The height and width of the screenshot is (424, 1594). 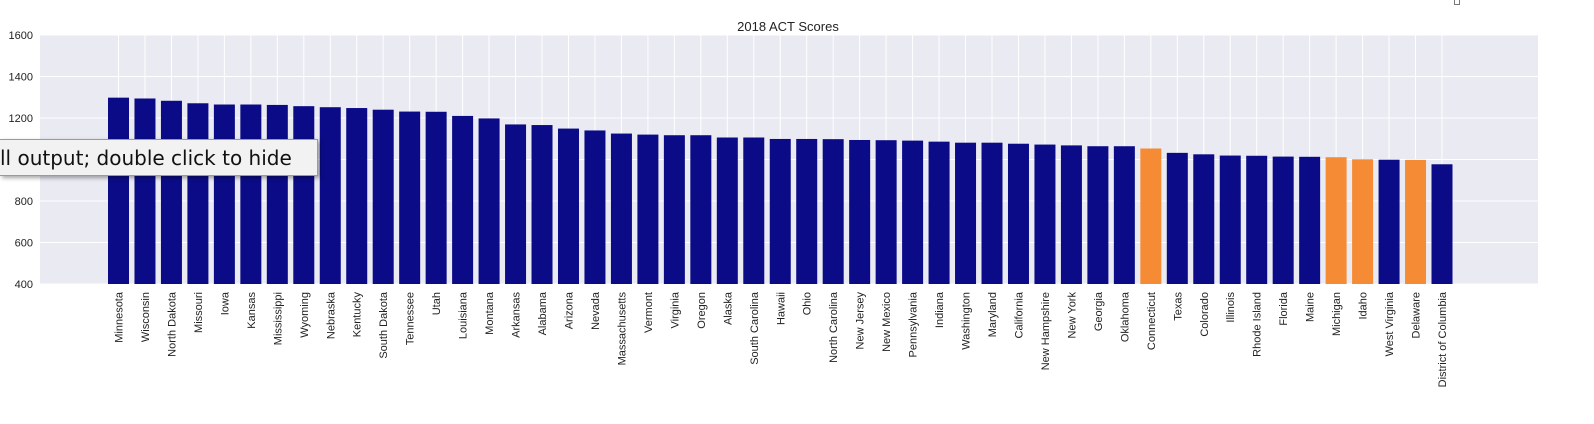 I want to click on x-tick-label: Arizona, so click(x=569, y=310).